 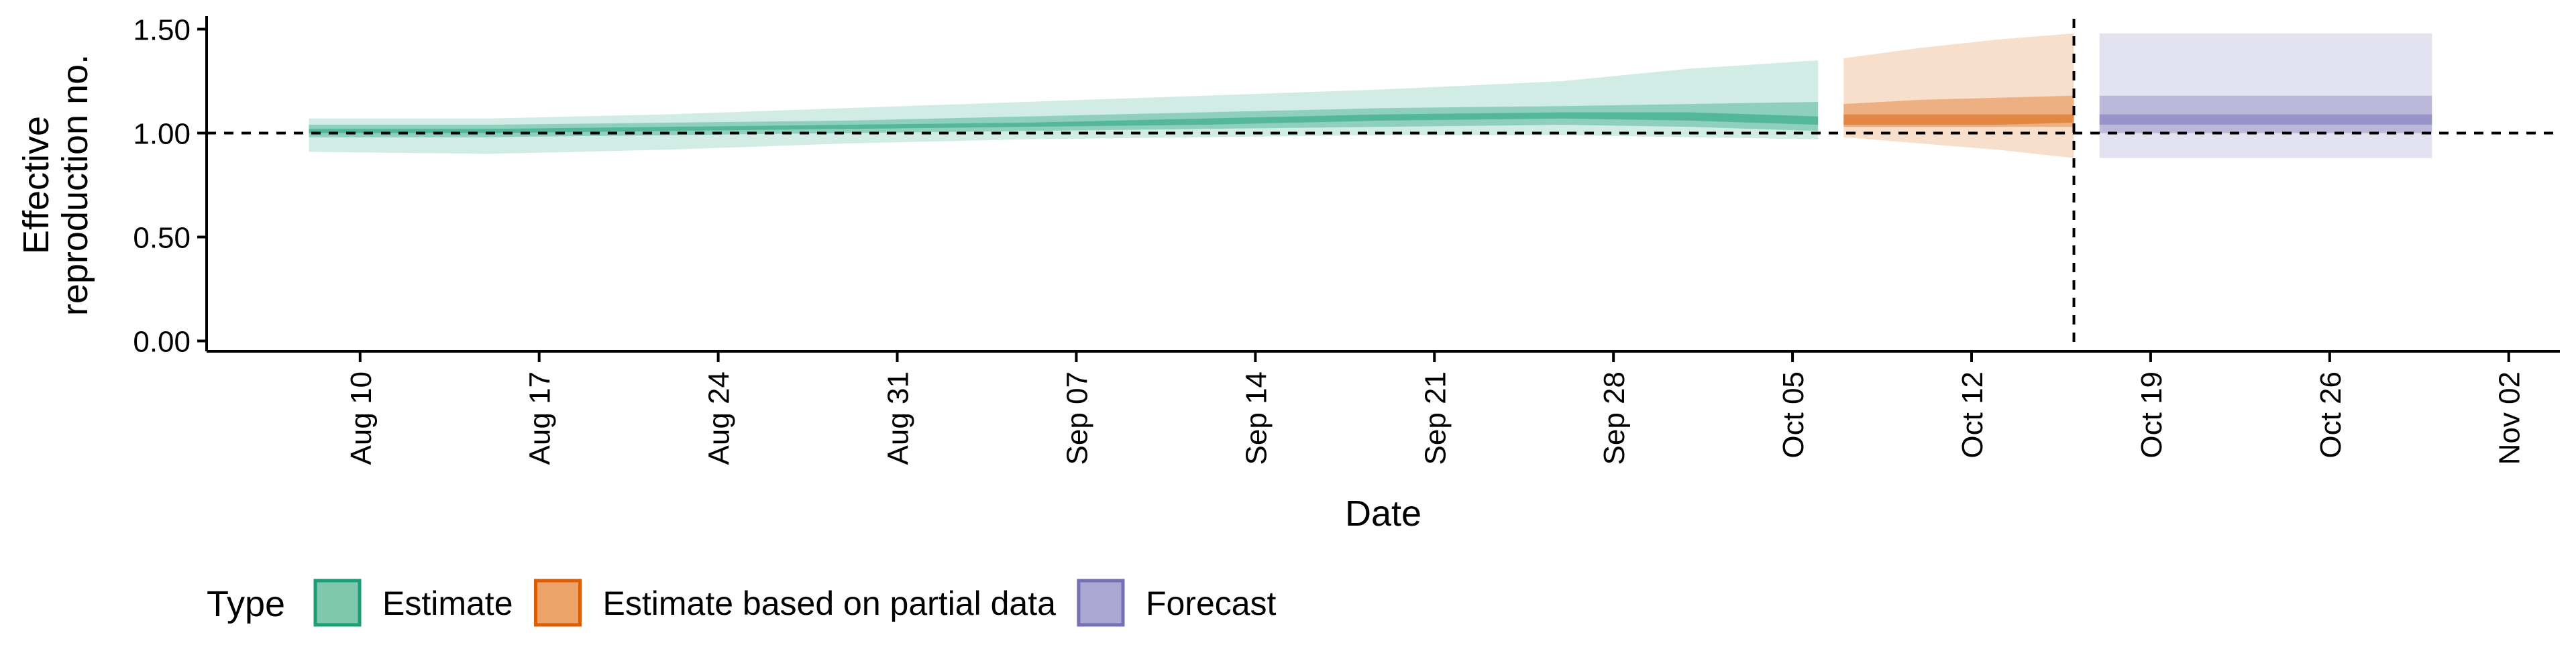 What do you see at coordinates (36, 185) in the screenshot?
I see `y-axis-label-line-1: Effective` at bounding box center [36, 185].